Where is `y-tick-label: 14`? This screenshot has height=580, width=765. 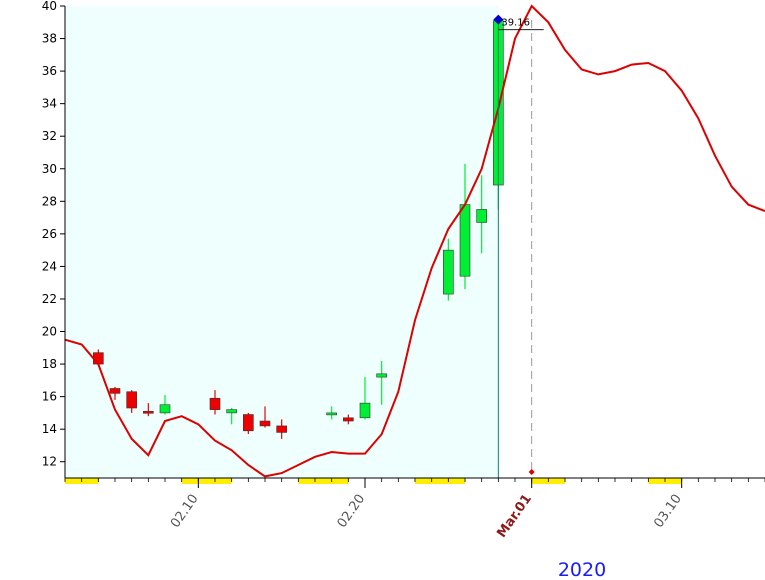
y-tick-label: 14 is located at coordinates (49, 429).